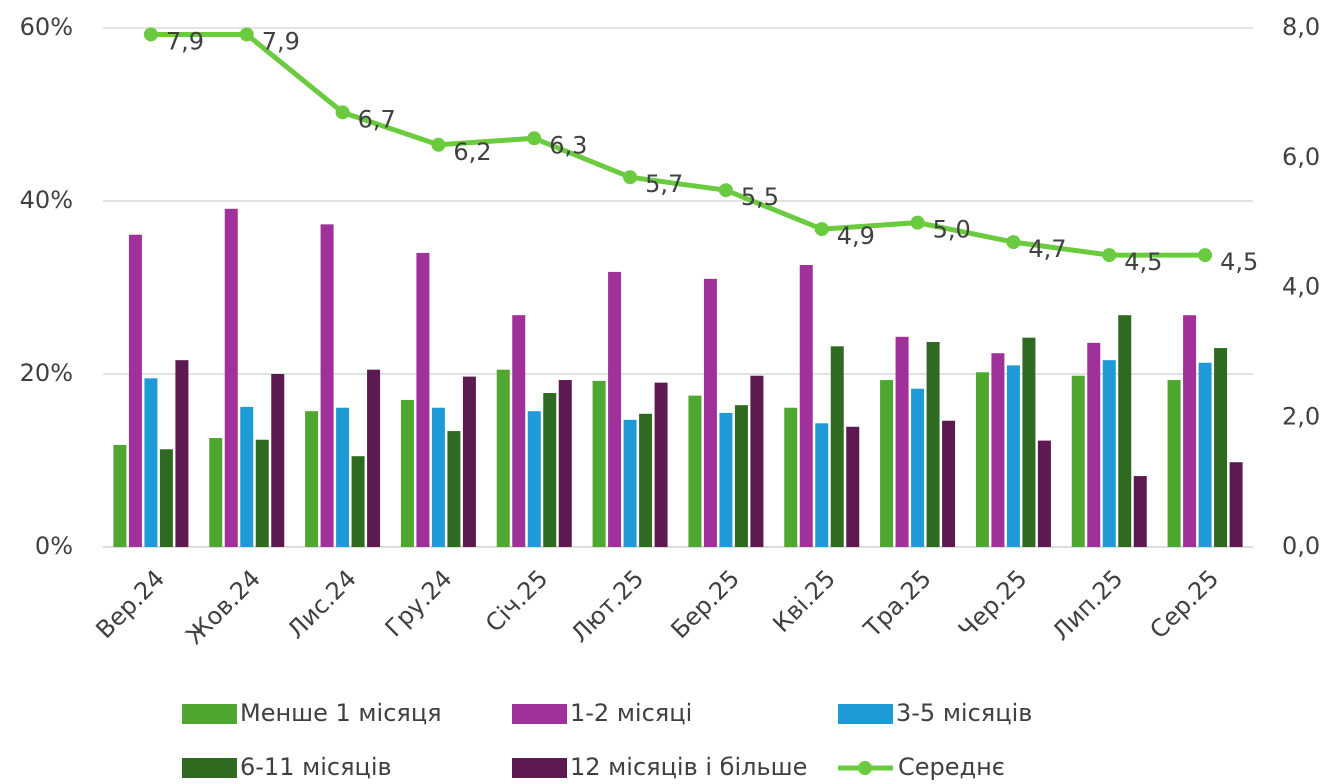 The width and height of the screenshot is (1330, 784). What do you see at coordinates (951, 767) in the screenshot?
I see `legend-label: Середнє` at bounding box center [951, 767].